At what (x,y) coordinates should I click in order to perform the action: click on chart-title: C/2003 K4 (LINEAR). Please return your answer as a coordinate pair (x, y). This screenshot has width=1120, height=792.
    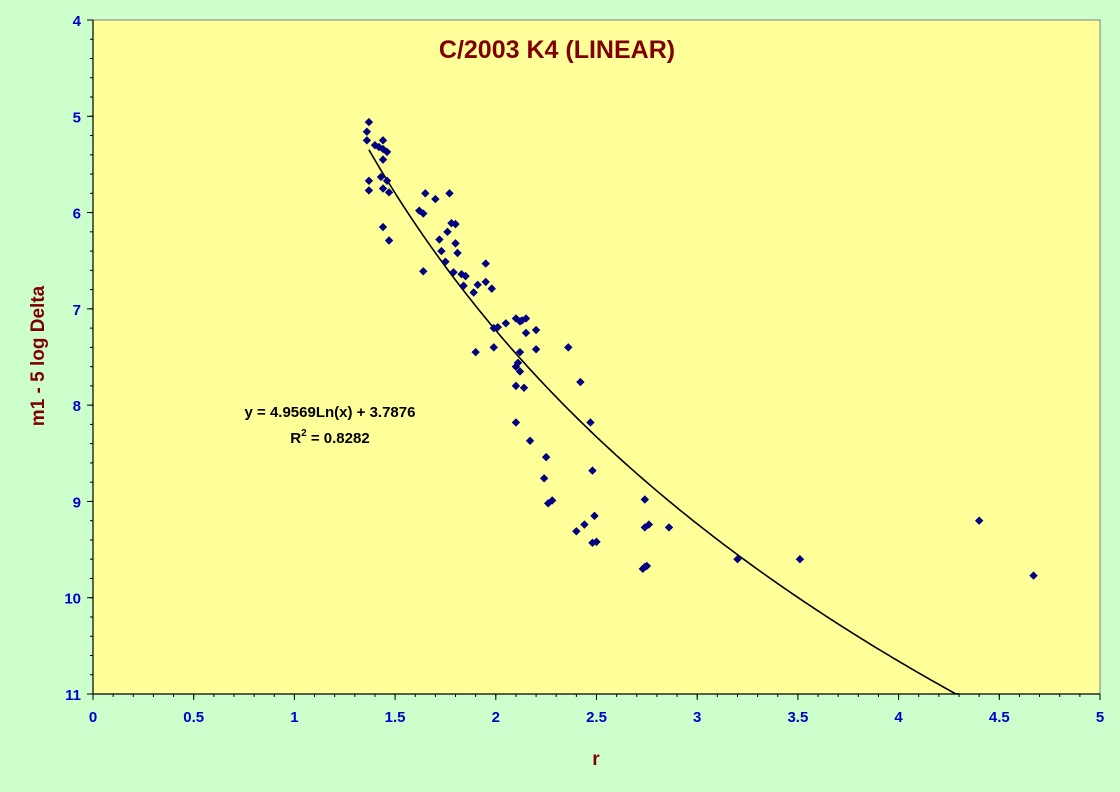
    Looking at the image, I should click on (557, 50).